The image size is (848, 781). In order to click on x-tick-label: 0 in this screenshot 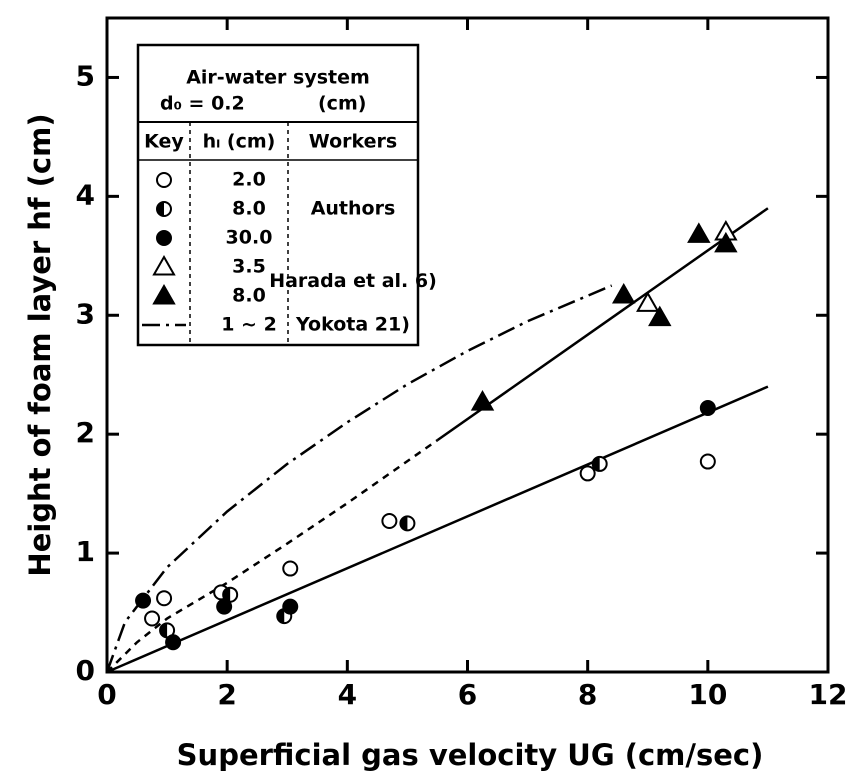, I will do `click(106, 694)`.